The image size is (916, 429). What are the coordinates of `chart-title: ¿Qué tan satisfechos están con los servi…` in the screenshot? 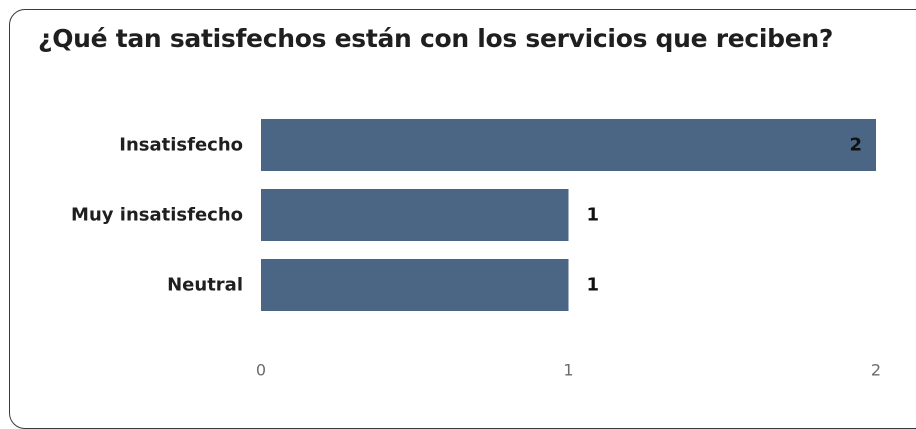 It's located at (436, 38).